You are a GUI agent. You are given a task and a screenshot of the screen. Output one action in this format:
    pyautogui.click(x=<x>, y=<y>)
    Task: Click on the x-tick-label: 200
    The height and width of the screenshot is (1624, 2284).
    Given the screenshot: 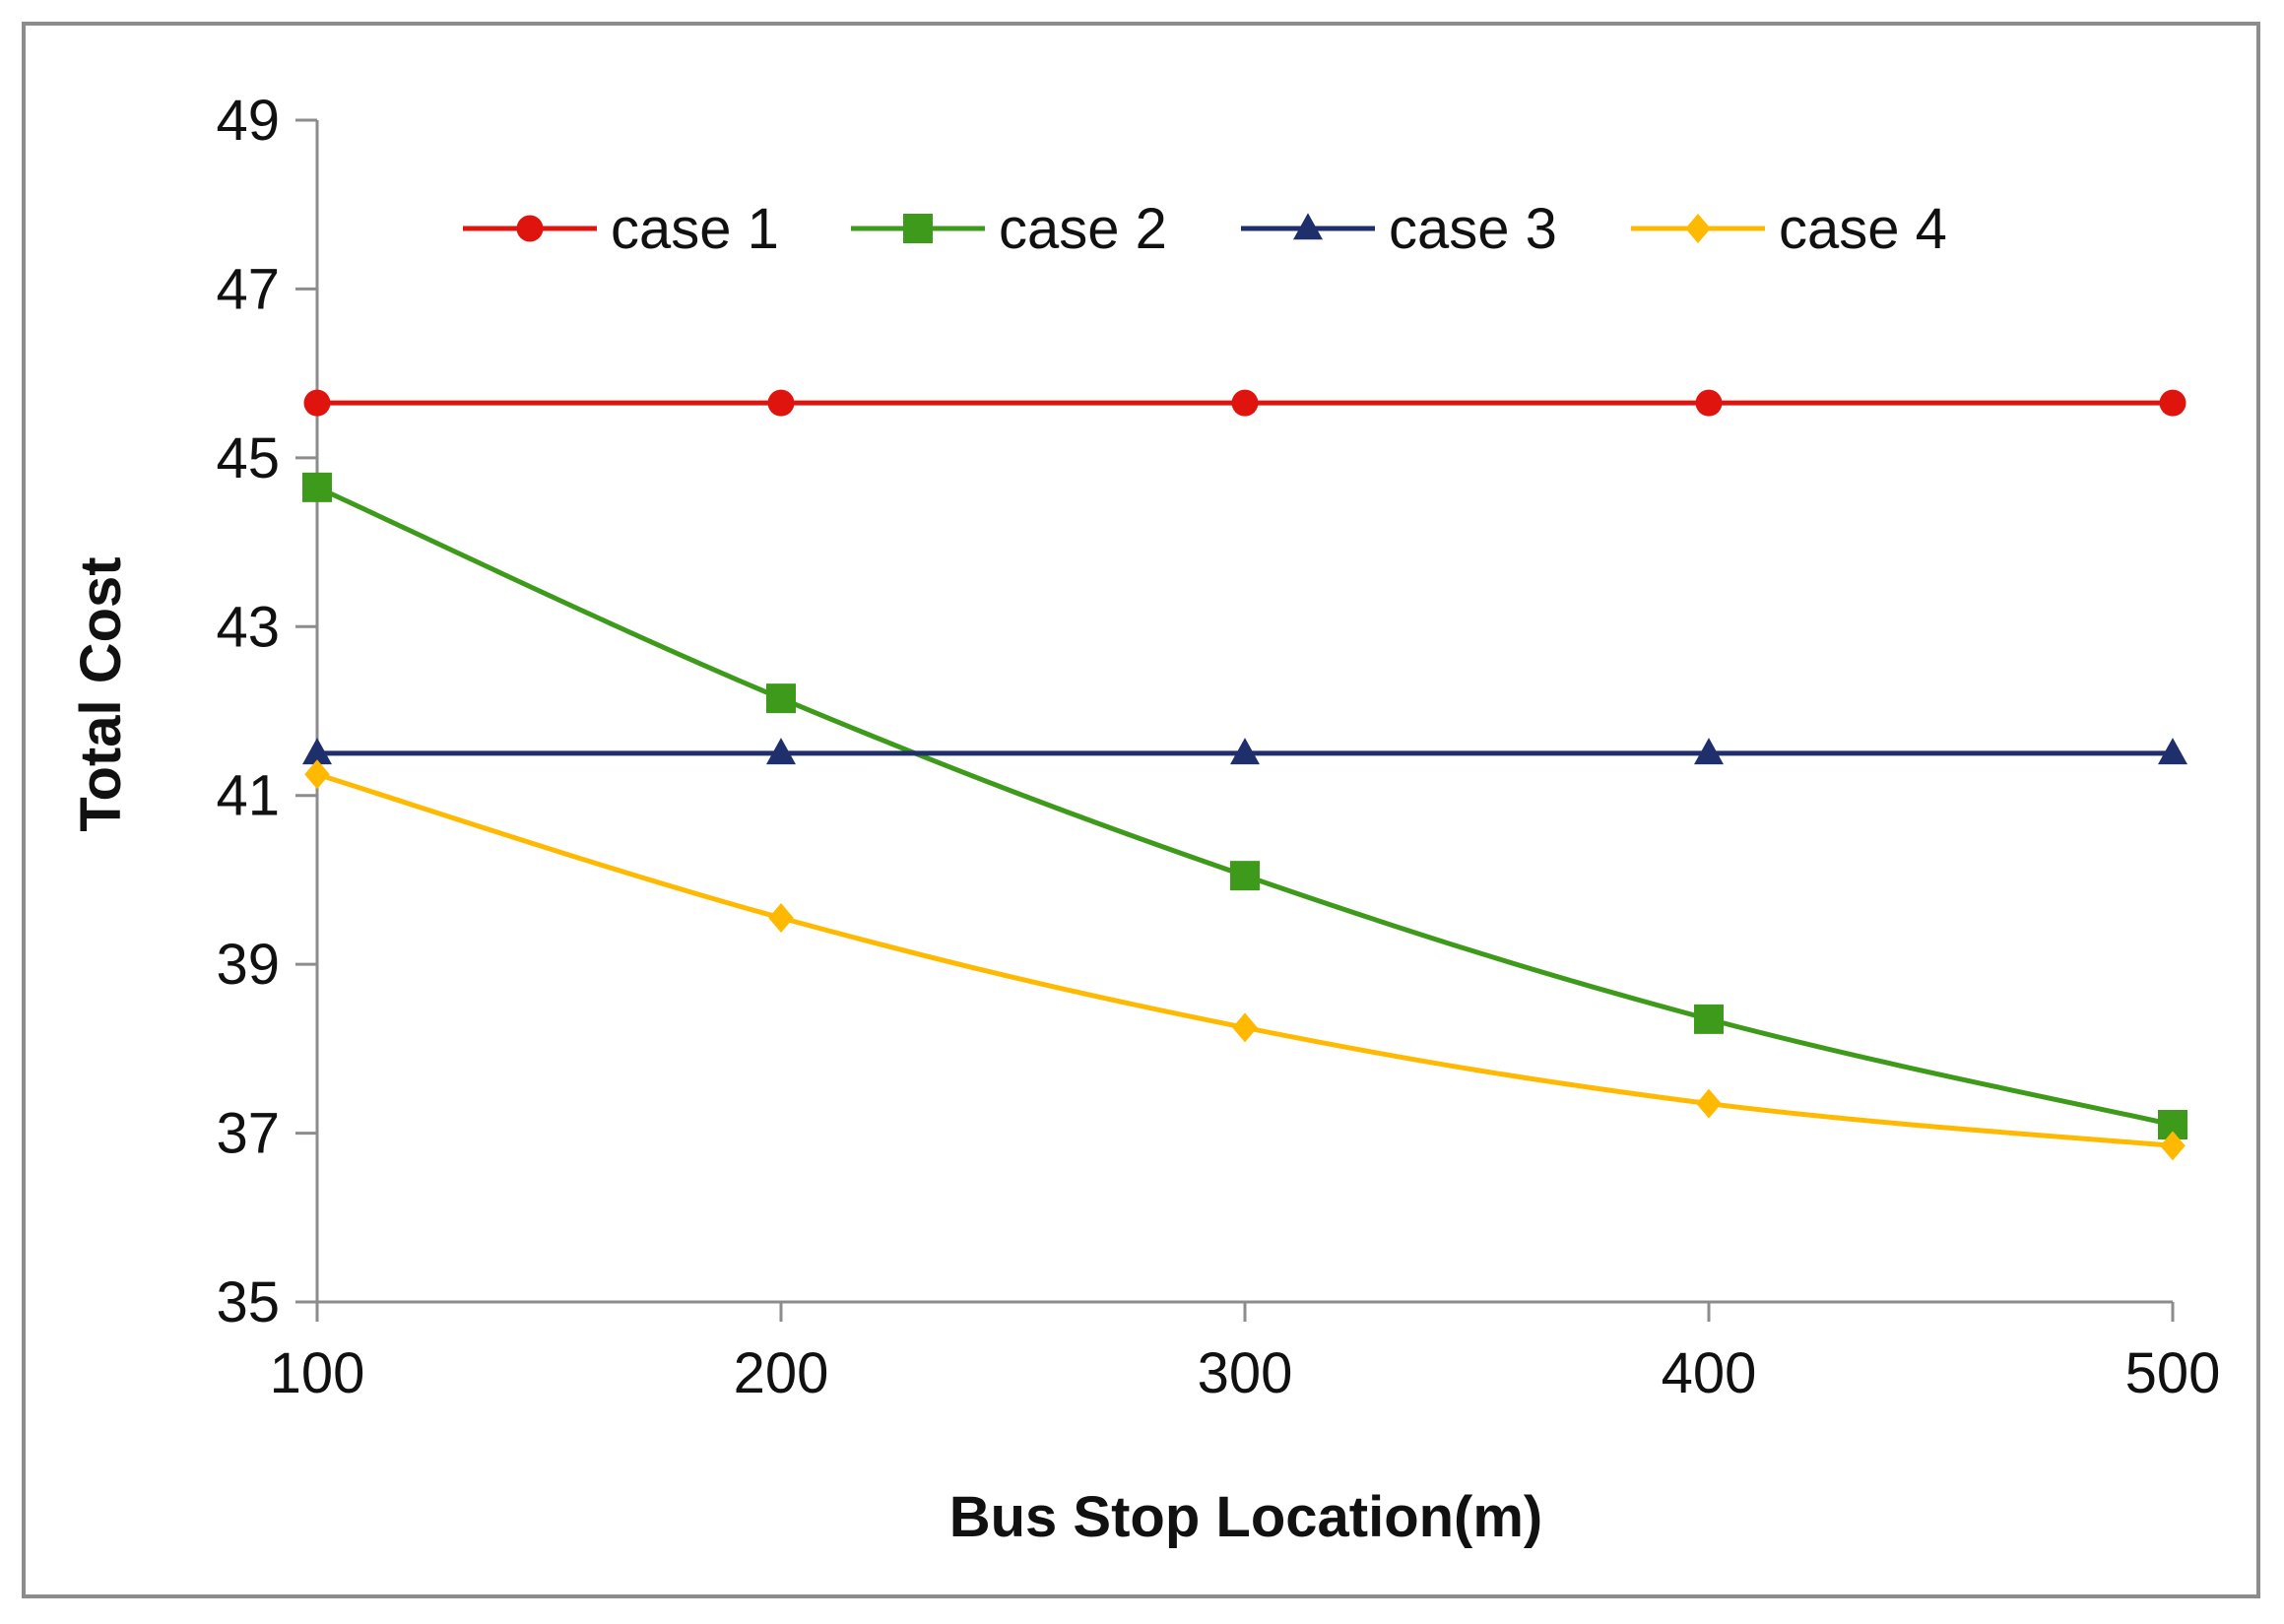 What is the action you would take?
    pyautogui.click(x=781, y=1373)
    